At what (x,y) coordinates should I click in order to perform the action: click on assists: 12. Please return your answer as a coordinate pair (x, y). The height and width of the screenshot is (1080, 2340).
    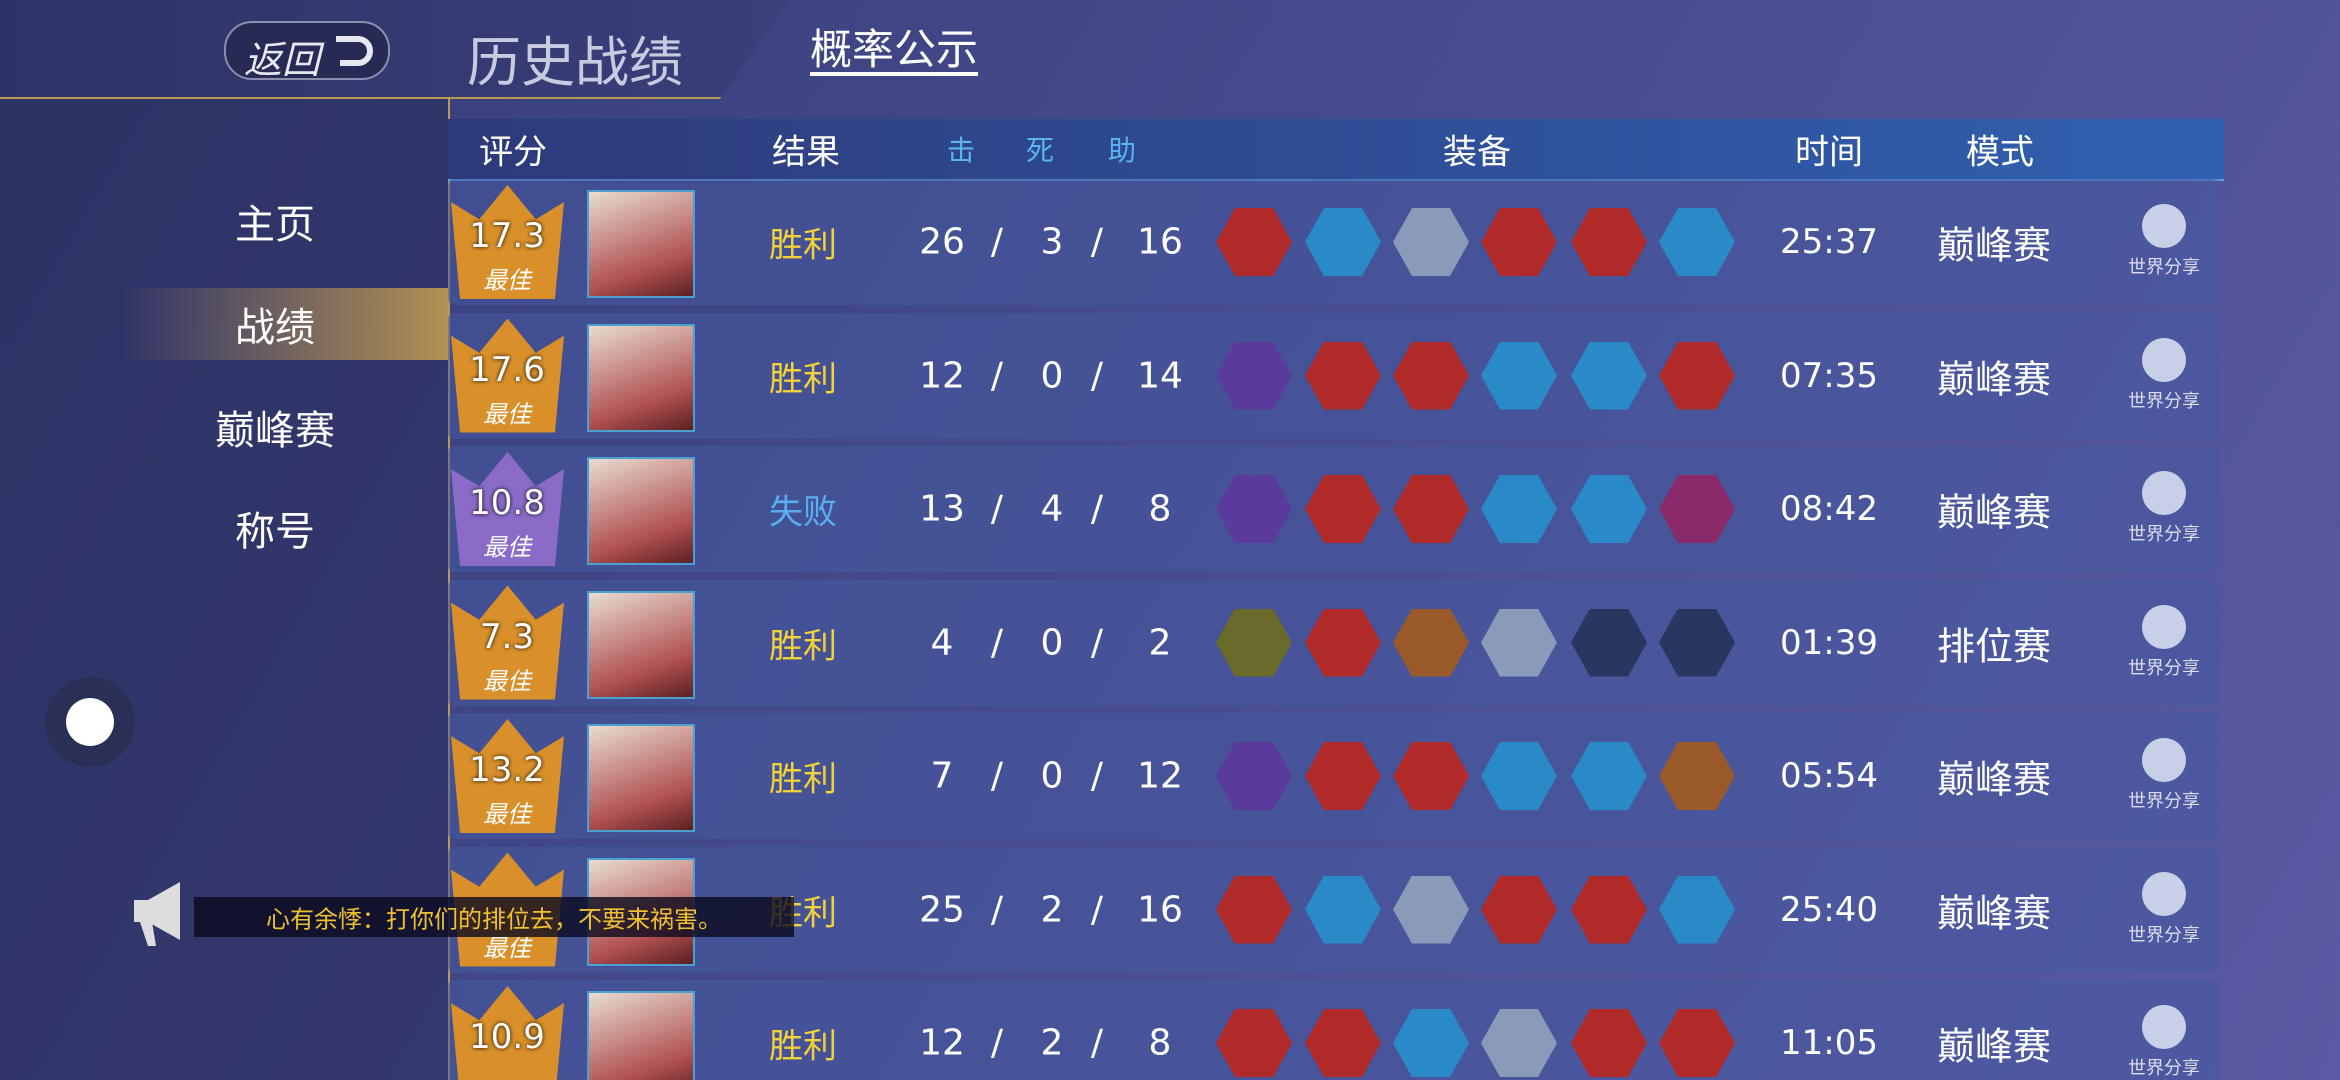
    Looking at the image, I should click on (1160, 776).